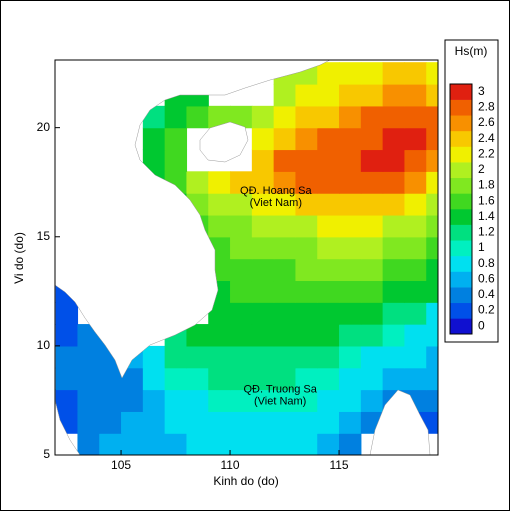  What do you see at coordinates (481, 325) in the screenshot?
I see `colorbar-label: 0` at bounding box center [481, 325].